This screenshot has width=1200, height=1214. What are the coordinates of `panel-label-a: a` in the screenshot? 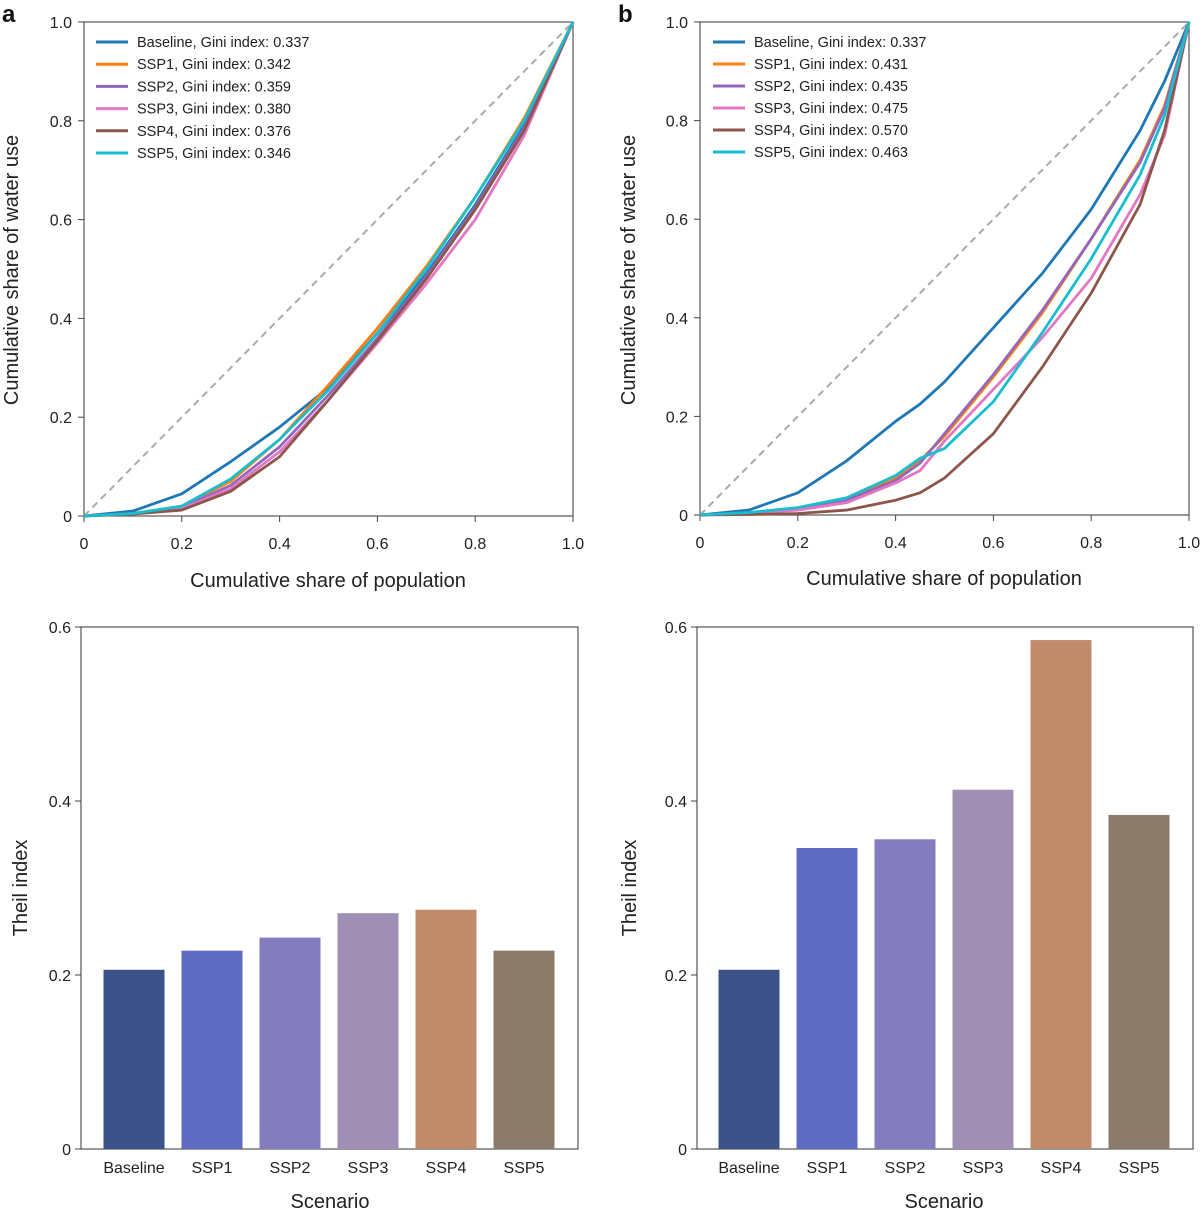 It's located at (9, 14).